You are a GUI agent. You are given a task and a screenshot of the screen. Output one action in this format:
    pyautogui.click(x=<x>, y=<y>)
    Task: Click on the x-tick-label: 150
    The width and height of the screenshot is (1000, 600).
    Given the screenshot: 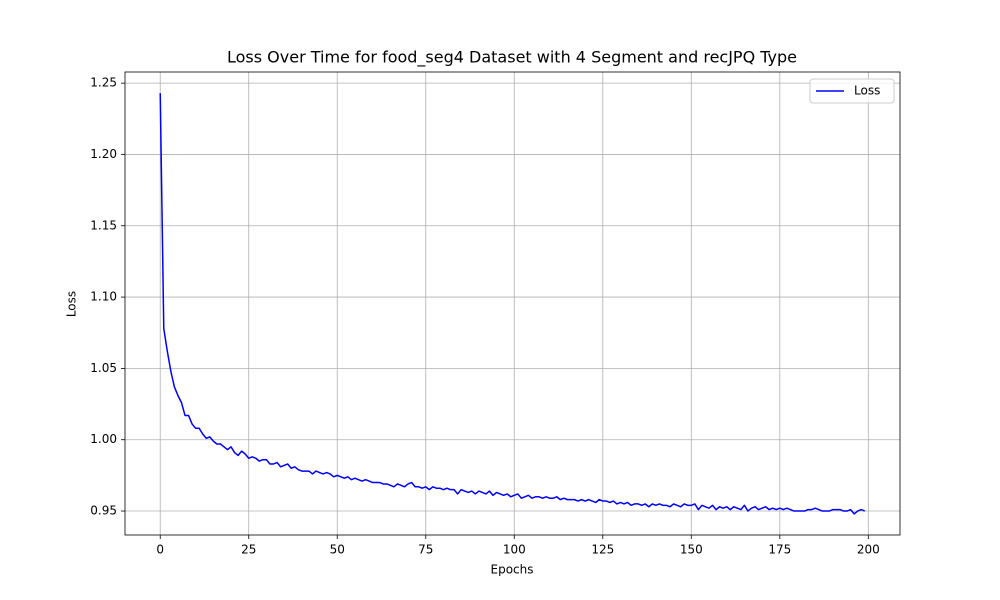 What is the action you would take?
    pyautogui.click(x=691, y=550)
    